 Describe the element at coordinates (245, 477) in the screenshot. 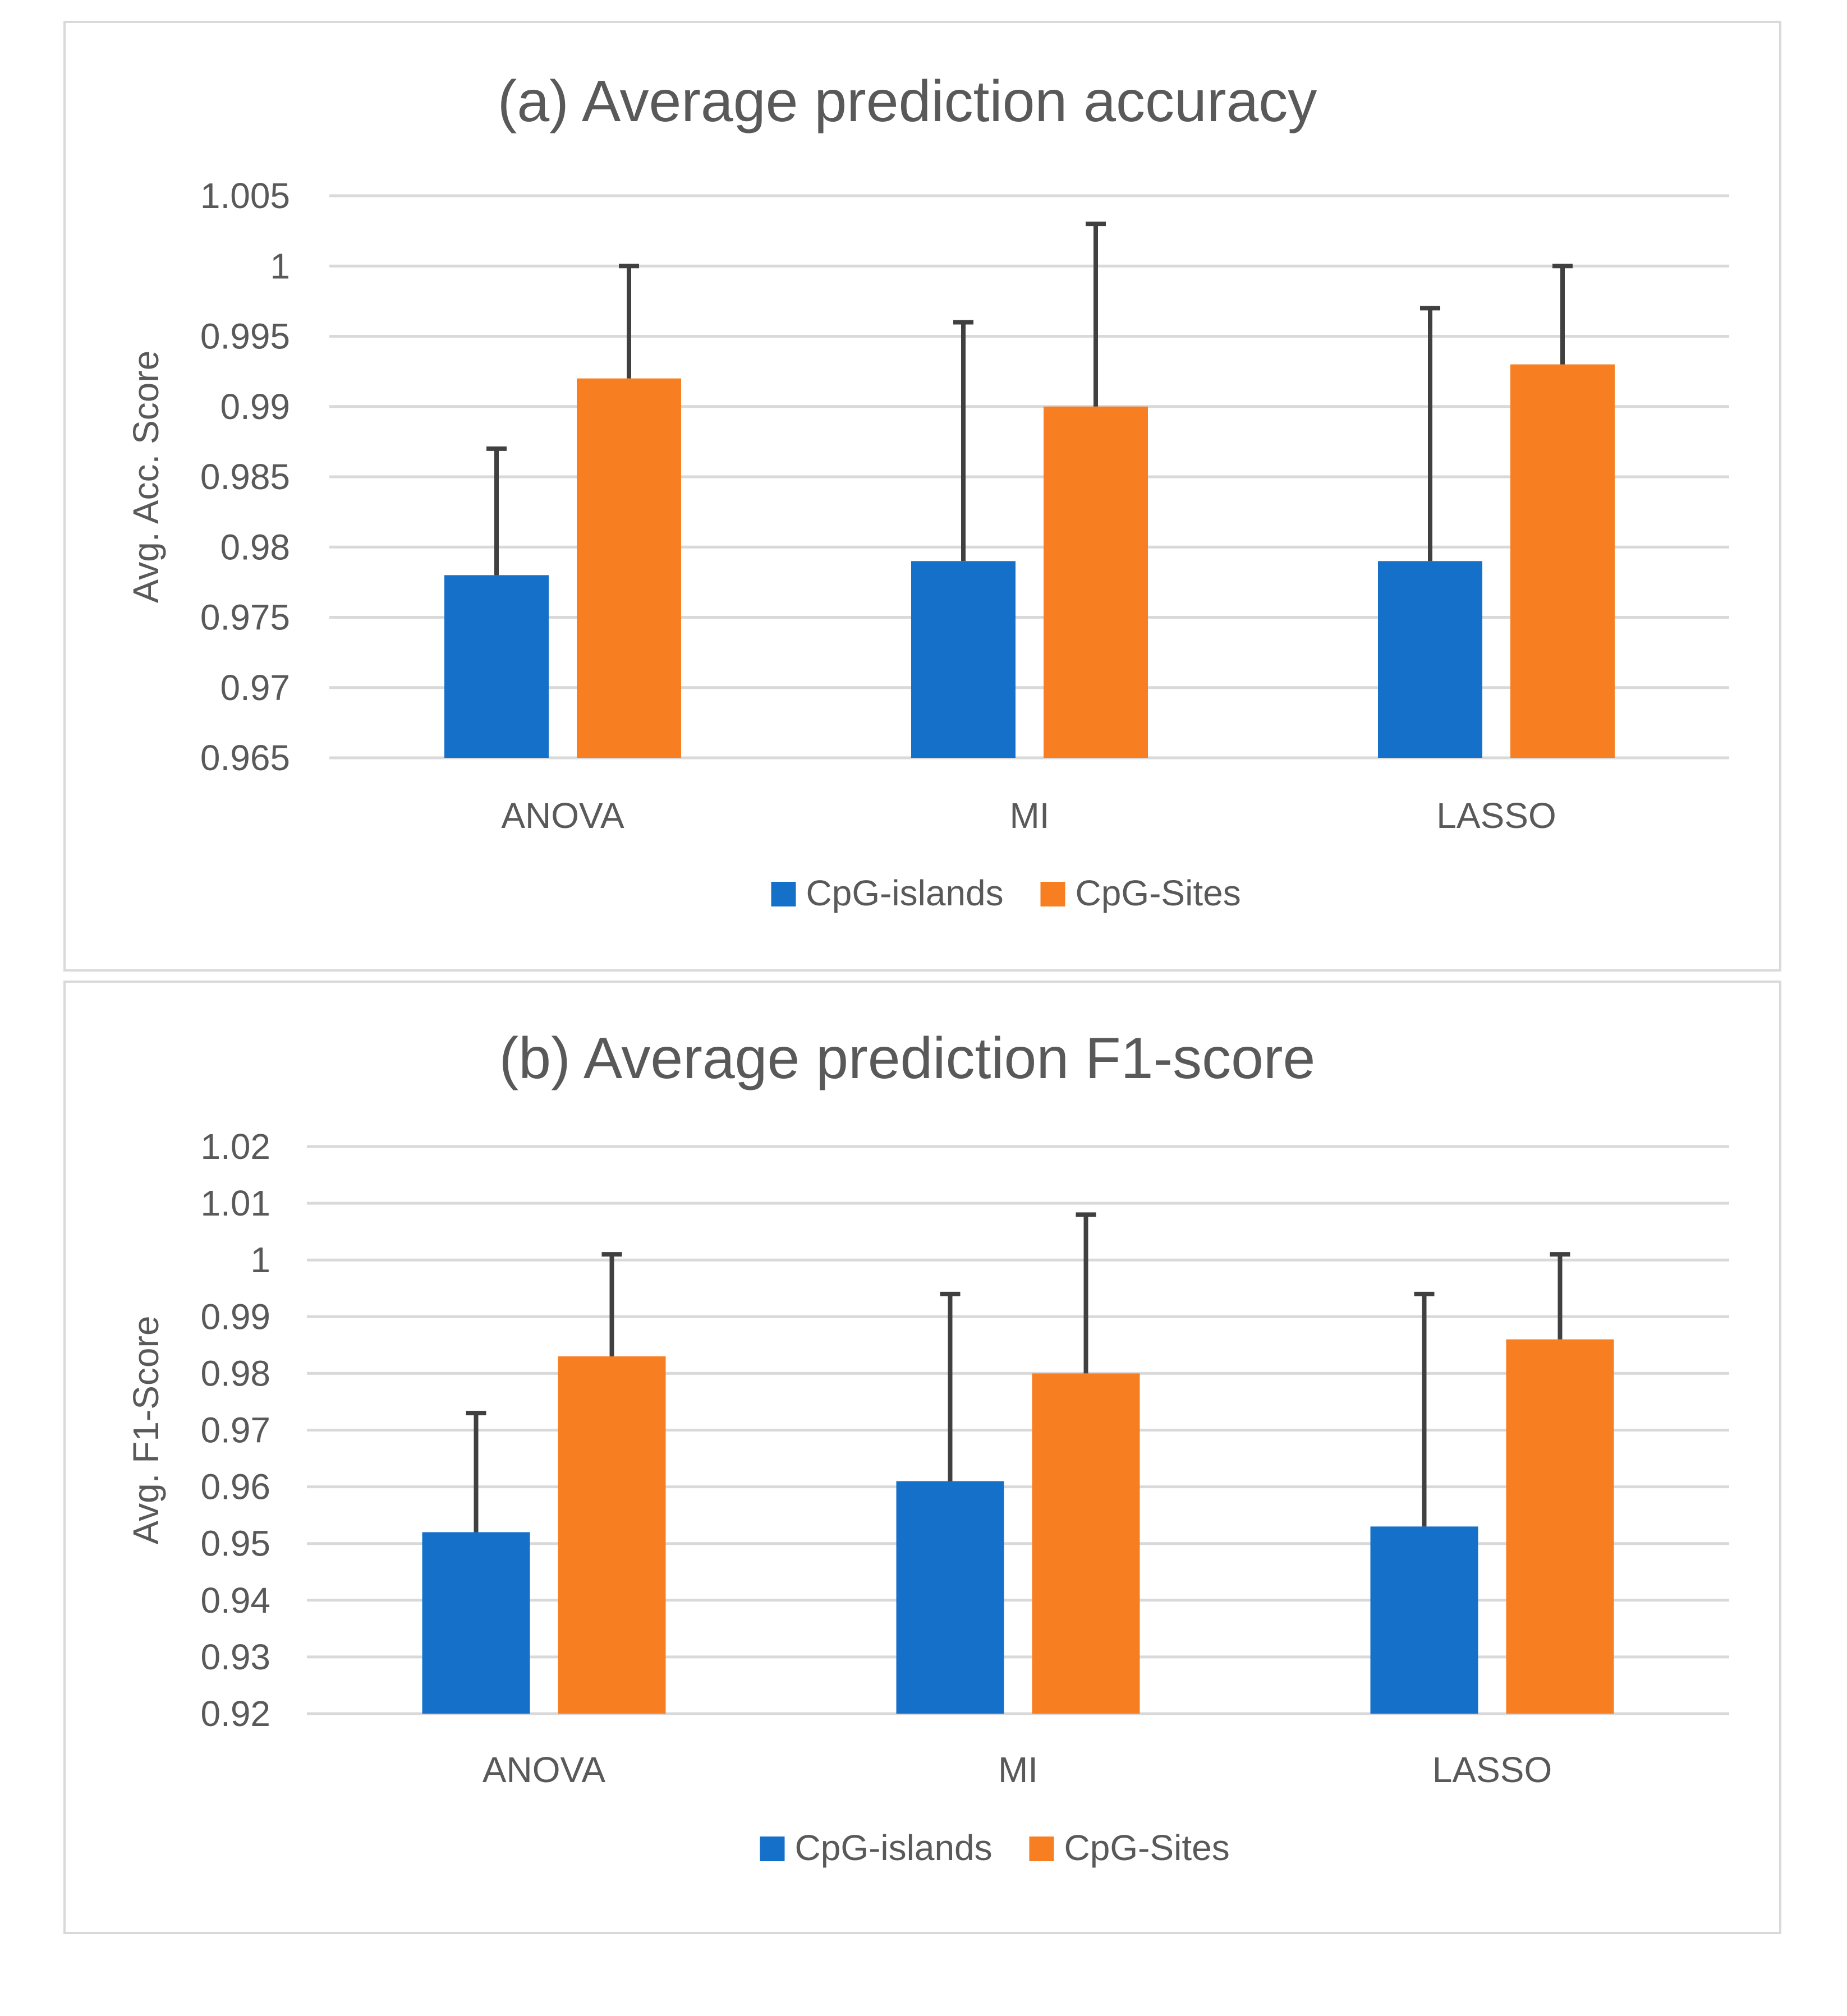

I see `y-tick-label: 0.985` at that location.